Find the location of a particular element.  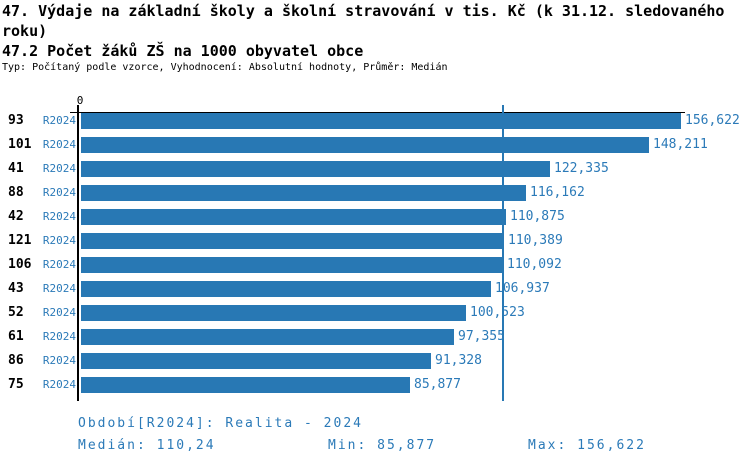

row-category-label: 121 is located at coordinates (20, 240).